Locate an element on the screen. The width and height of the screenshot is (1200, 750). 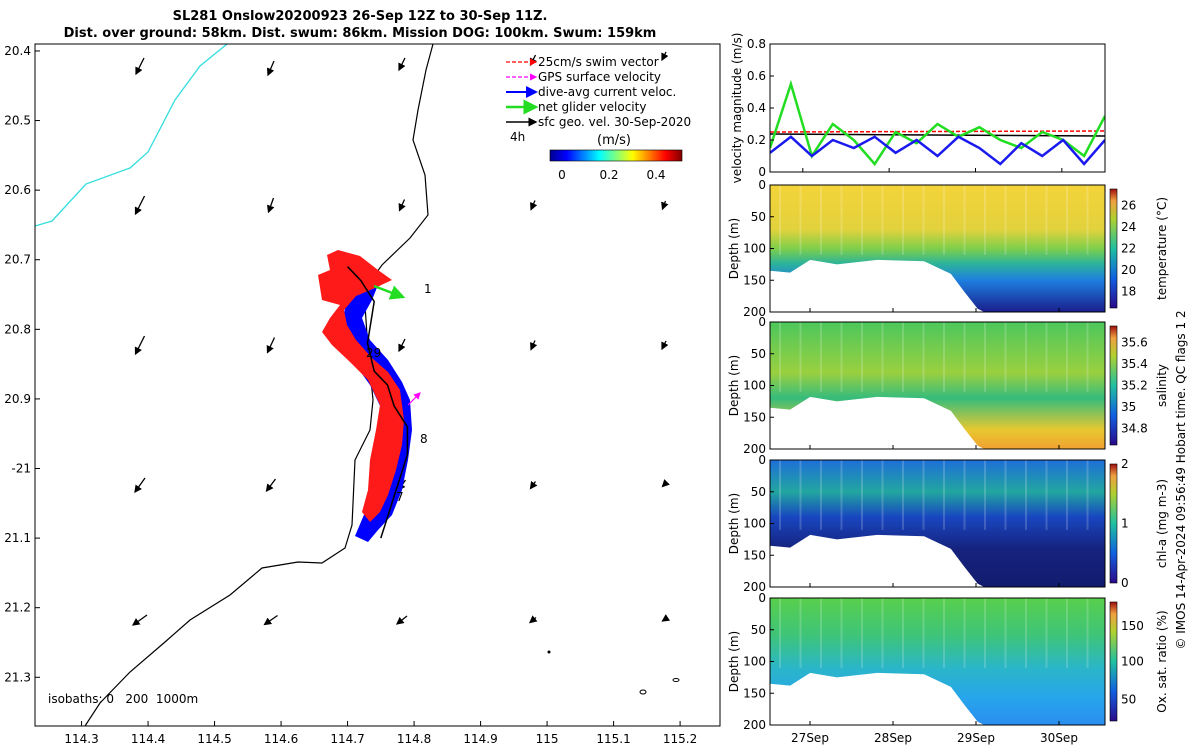
track-label-7: 7 is located at coordinates (400, 497).